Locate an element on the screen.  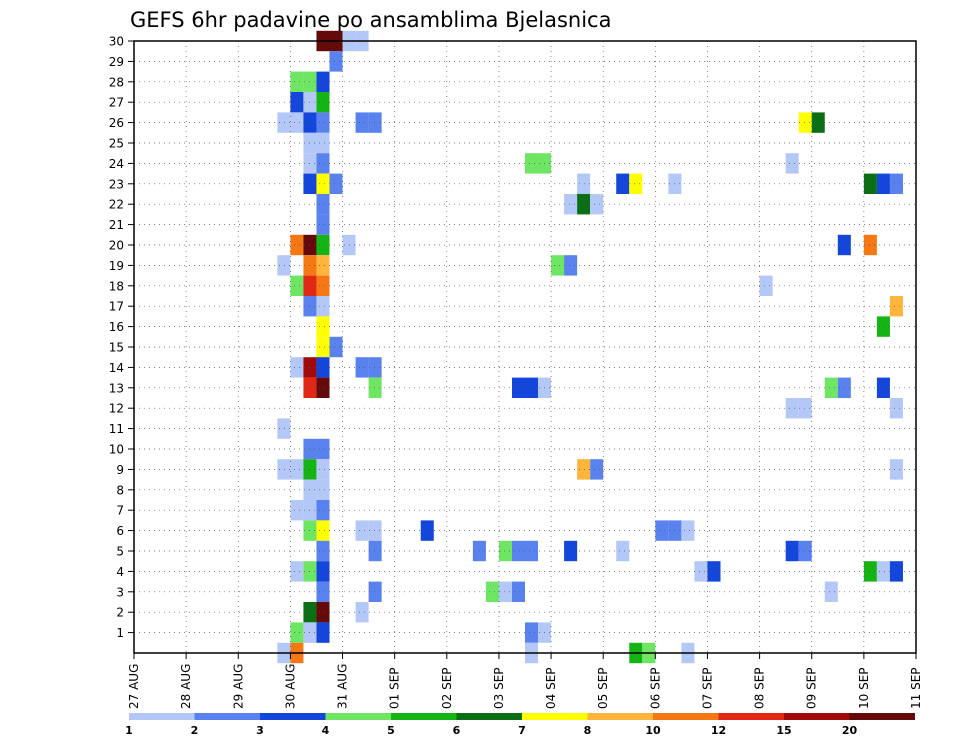
colorbar-label: 7 is located at coordinates (522, 730).